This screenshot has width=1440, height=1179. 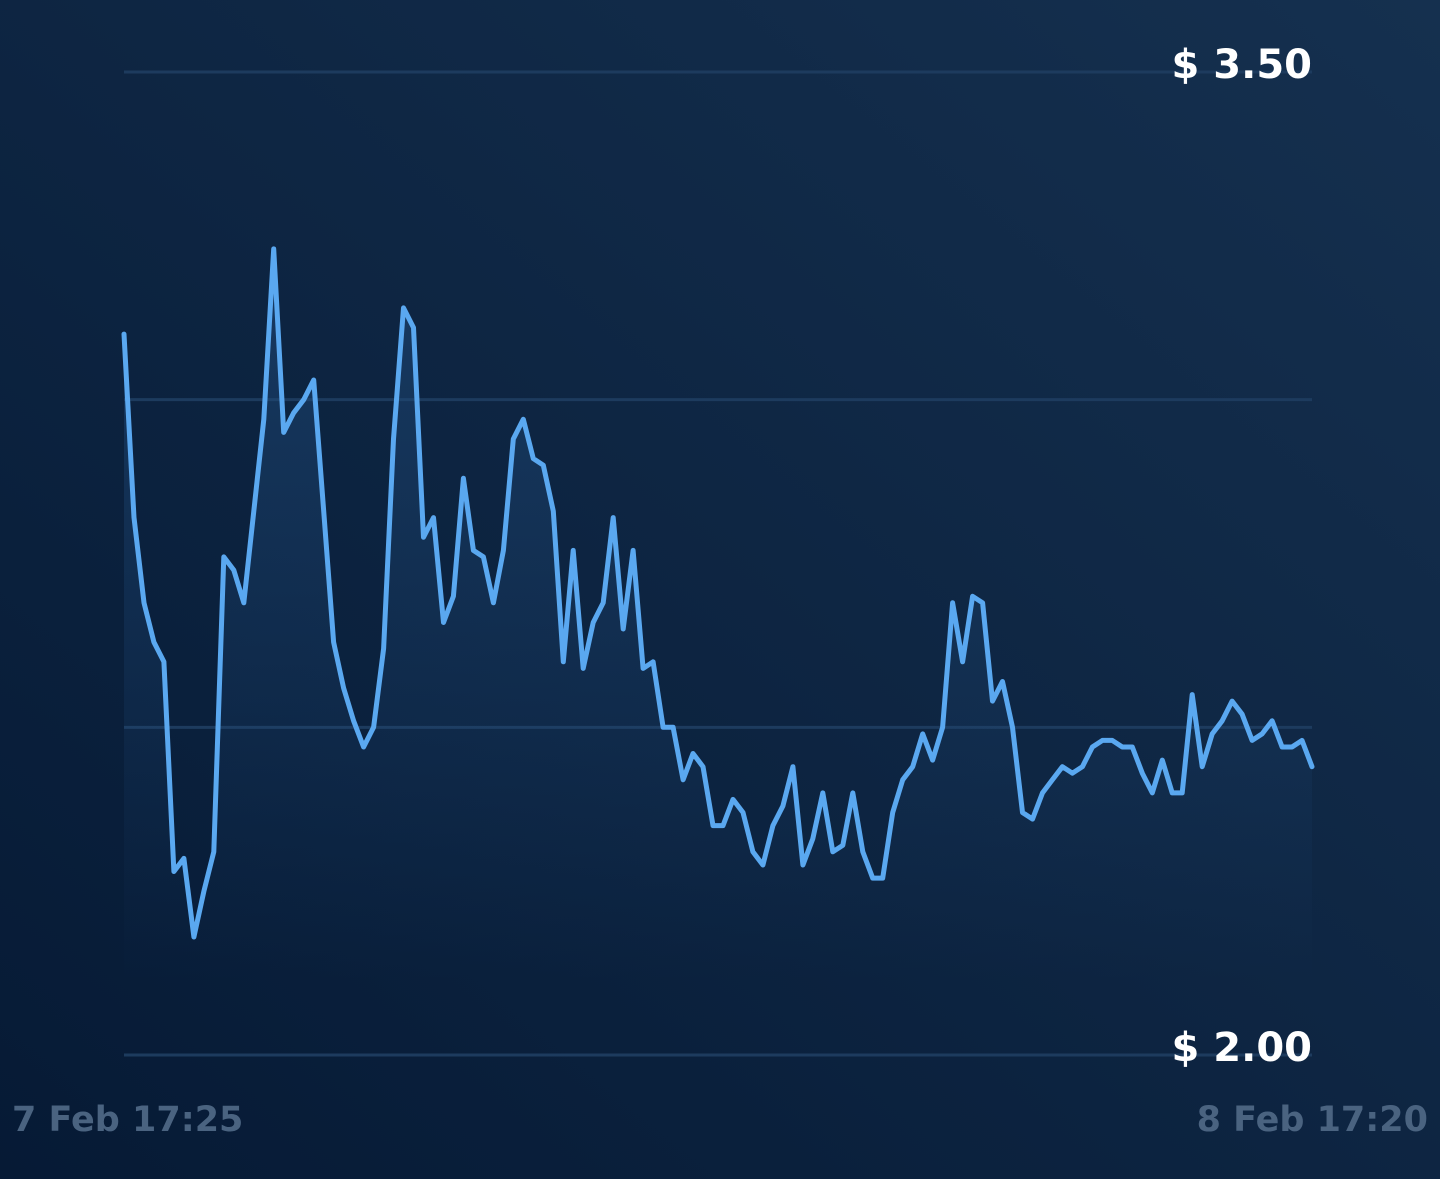 I want to click on x-start-label: 7 Feb 17:25, so click(x=127, y=1120).